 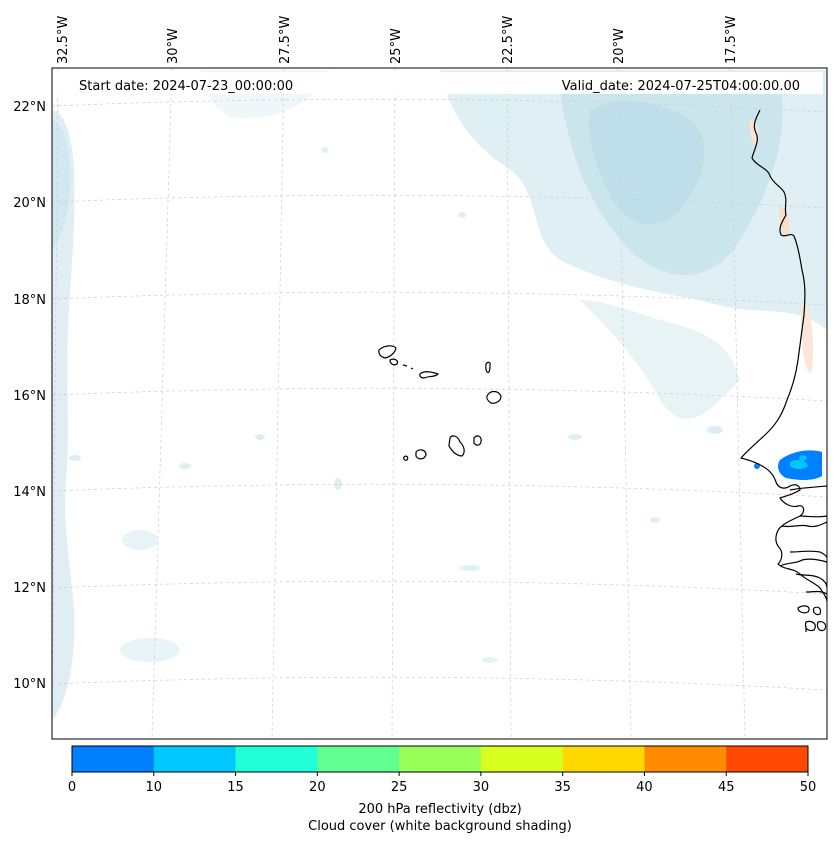 What do you see at coordinates (393, 403) in the screenshot?
I see `gridline-lon-25W` at bounding box center [393, 403].